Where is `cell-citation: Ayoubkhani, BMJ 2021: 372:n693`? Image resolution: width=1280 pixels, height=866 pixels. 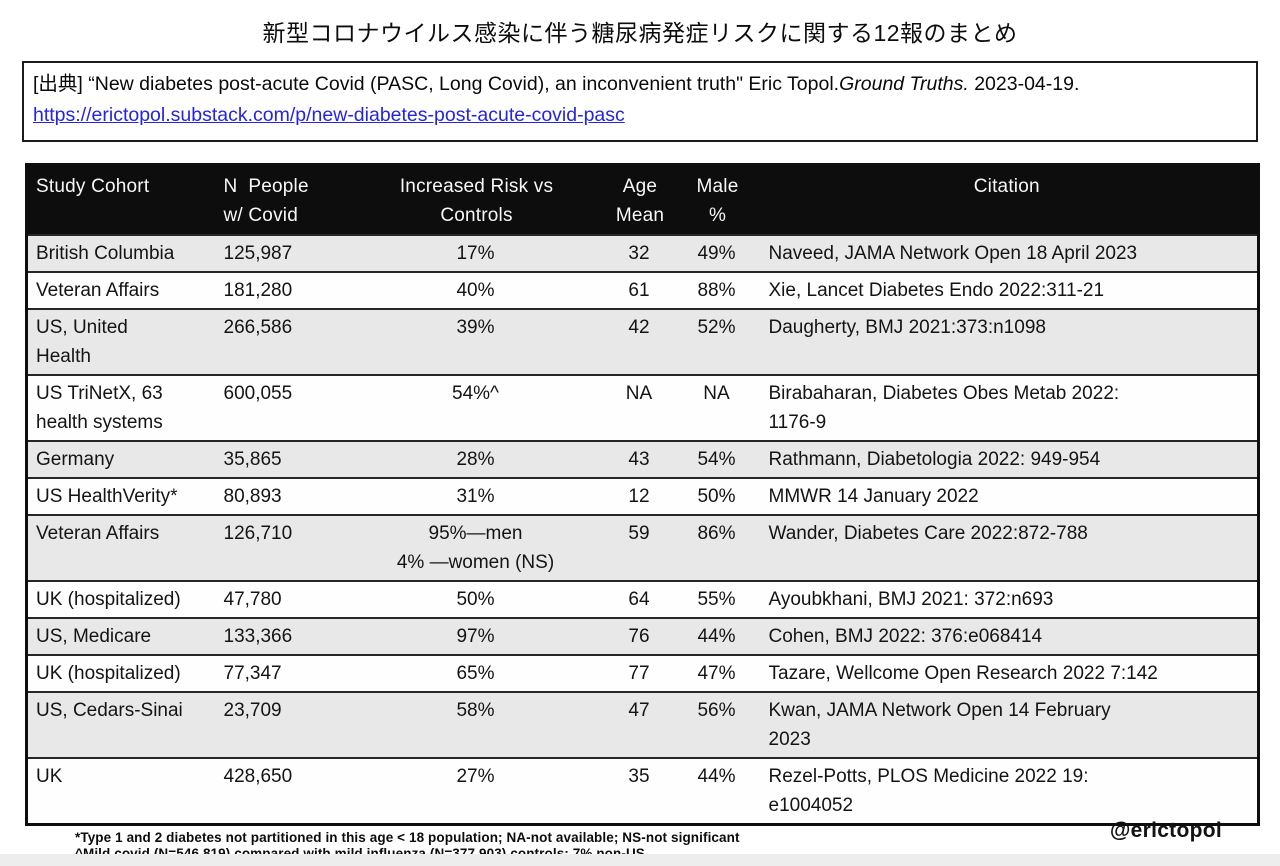 cell-citation: Ayoubkhani, BMJ 2021: 372:n693 is located at coordinates (911, 600).